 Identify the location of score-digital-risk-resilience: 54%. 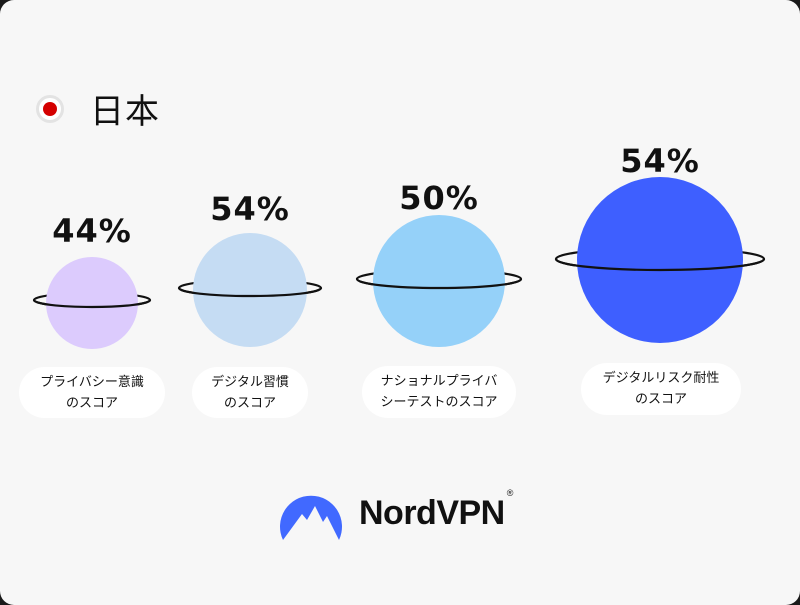
(660, 161).